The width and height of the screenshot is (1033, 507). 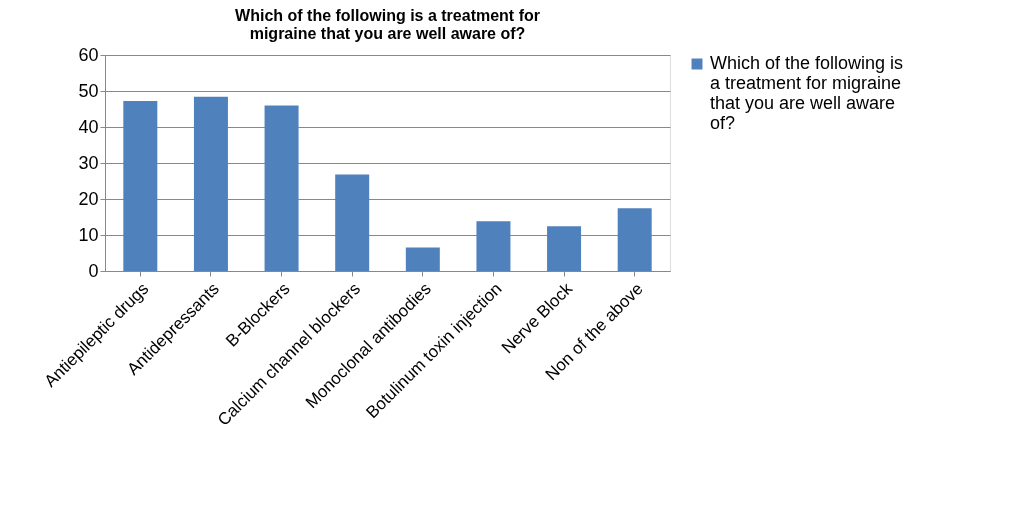 What do you see at coordinates (88, 126) in the screenshot?
I see `y-tick-label: 40` at bounding box center [88, 126].